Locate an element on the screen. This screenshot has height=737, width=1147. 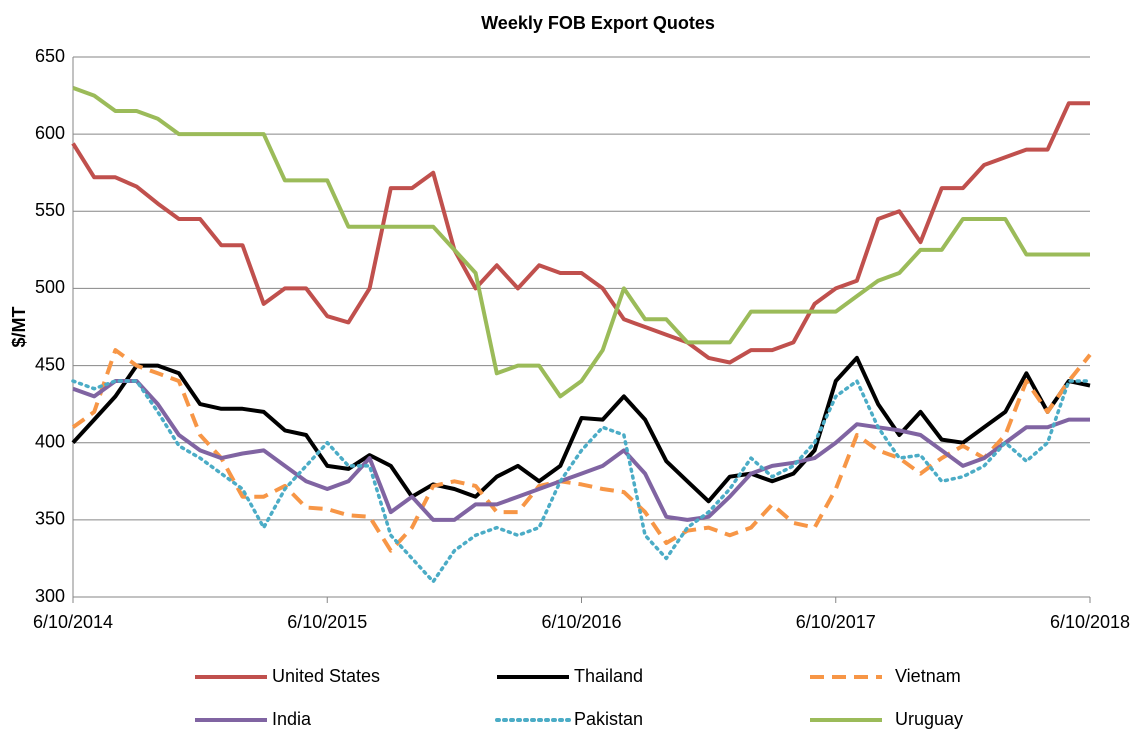
legend-label: Vietnam is located at coordinates (928, 676).